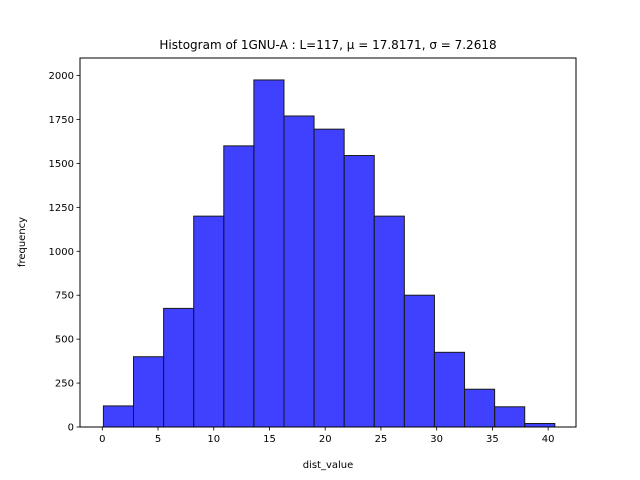 The width and height of the screenshot is (640, 480). Describe the element at coordinates (64, 340) in the screenshot. I see `y-tick-label: 500` at that location.